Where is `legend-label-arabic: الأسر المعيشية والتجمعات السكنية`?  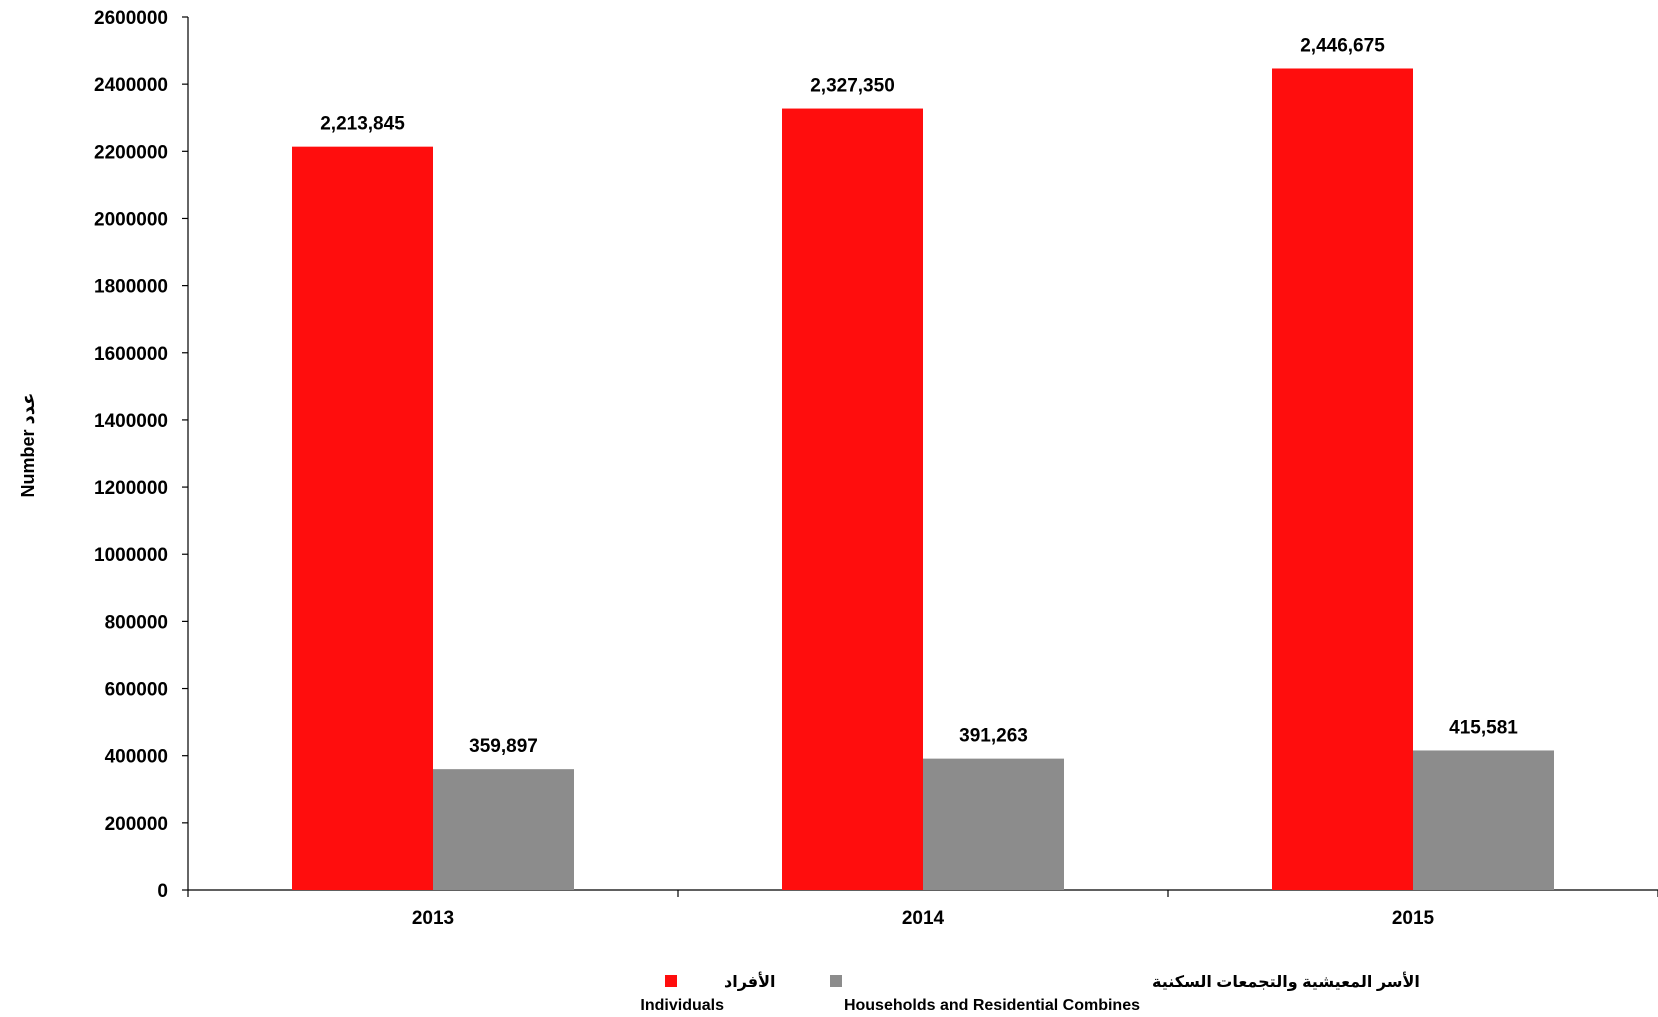 legend-label-arabic: الأسر المعيشية والتجمعات السكنية is located at coordinates (1286, 981).